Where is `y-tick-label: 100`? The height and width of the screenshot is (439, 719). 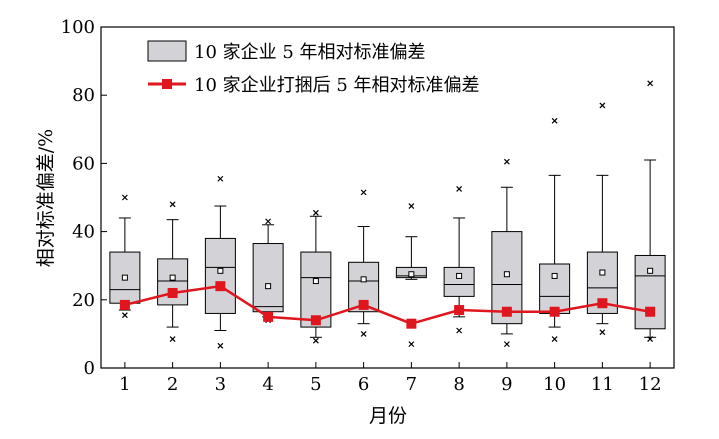
y-tick-label: 100 is located at coordinates (78, 27).